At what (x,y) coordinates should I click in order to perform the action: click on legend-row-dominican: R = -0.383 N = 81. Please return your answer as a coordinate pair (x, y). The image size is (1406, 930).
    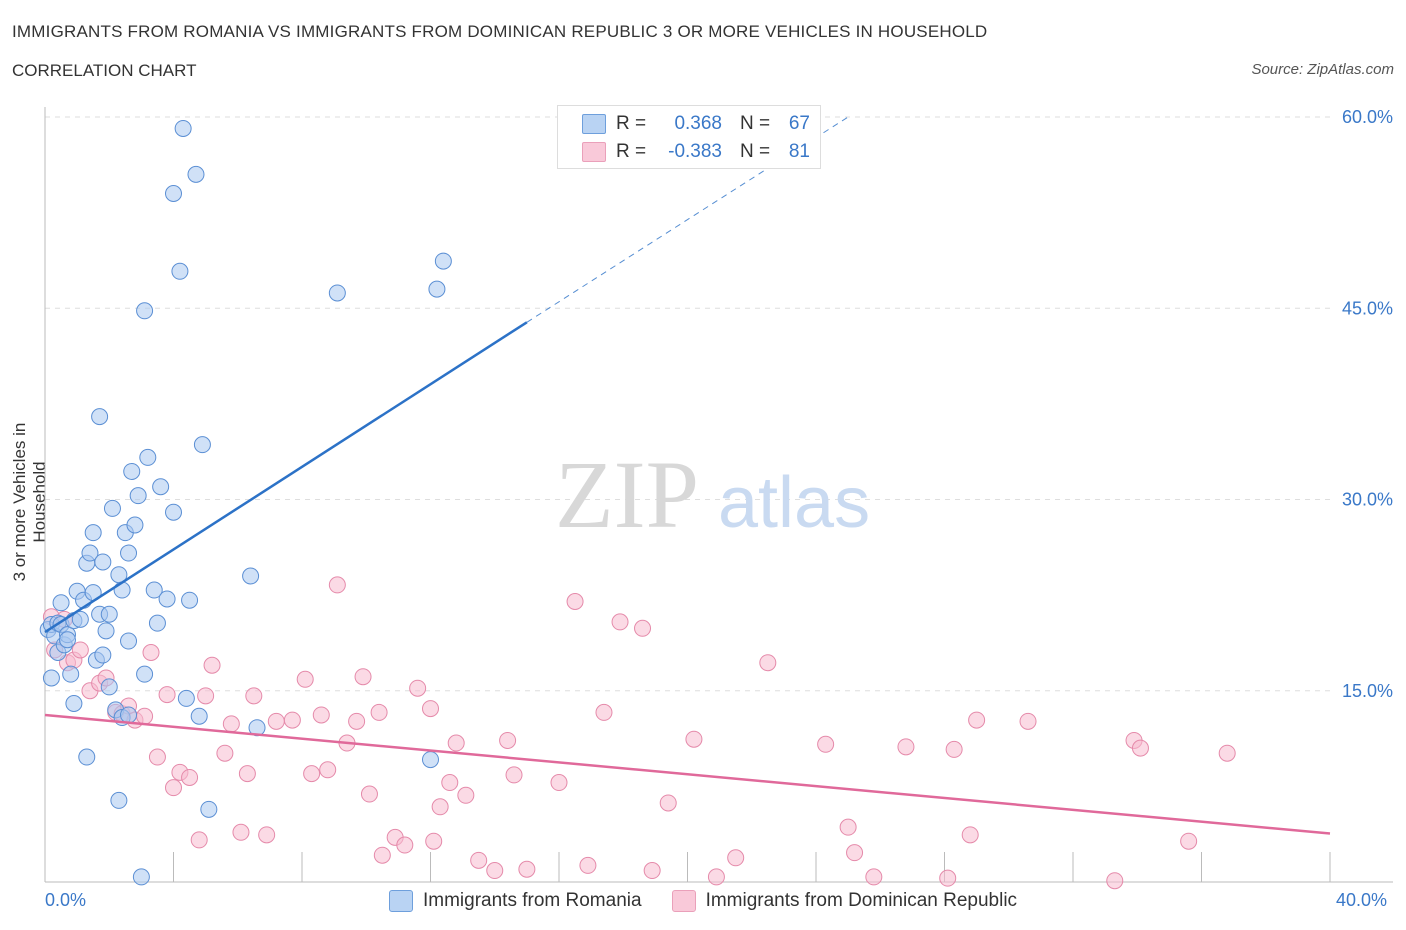
    Looking at the image, I should click on (684, 152).